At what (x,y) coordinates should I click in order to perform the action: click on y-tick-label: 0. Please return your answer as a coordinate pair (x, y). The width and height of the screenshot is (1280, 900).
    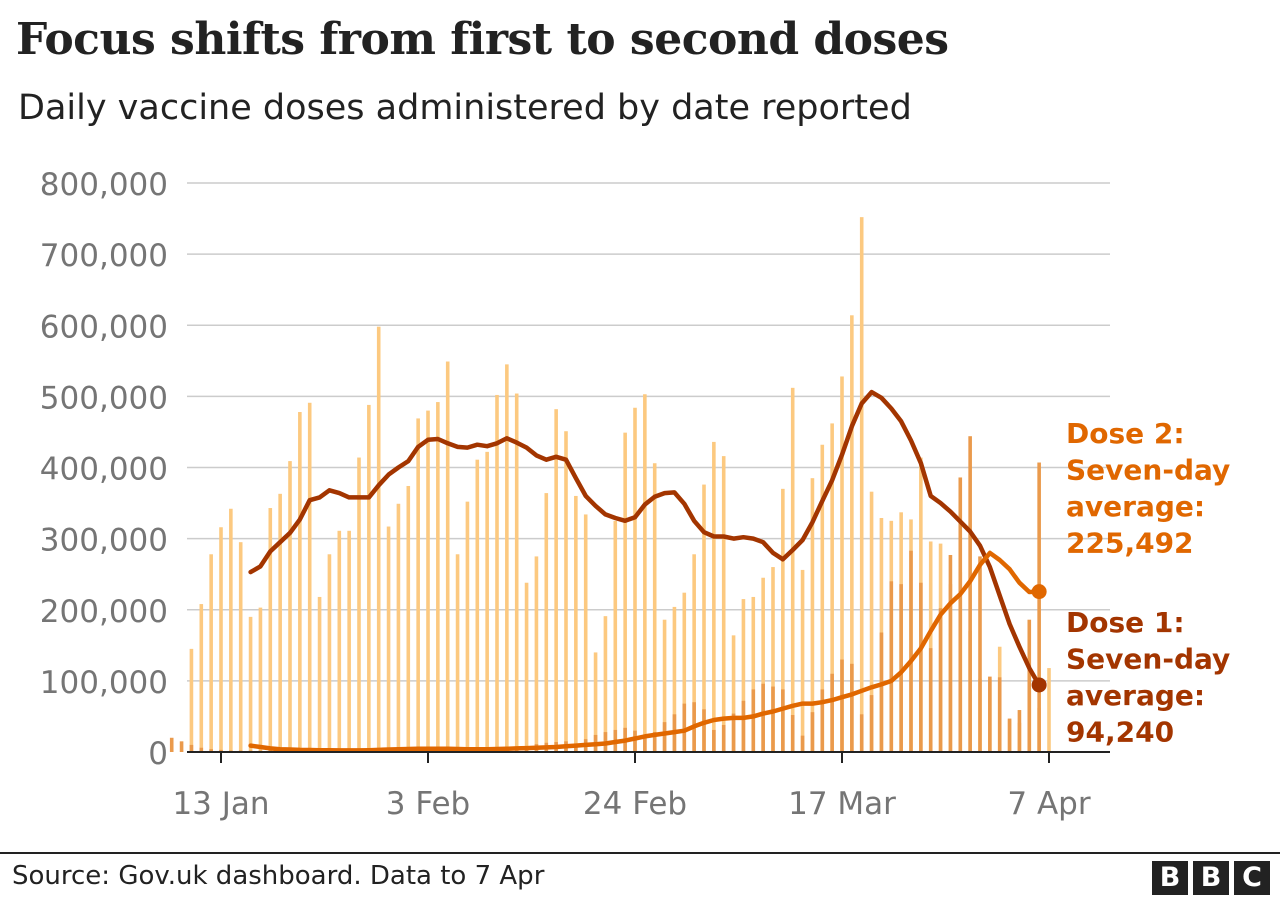
    Looking at the image, I should click on (158, 754).